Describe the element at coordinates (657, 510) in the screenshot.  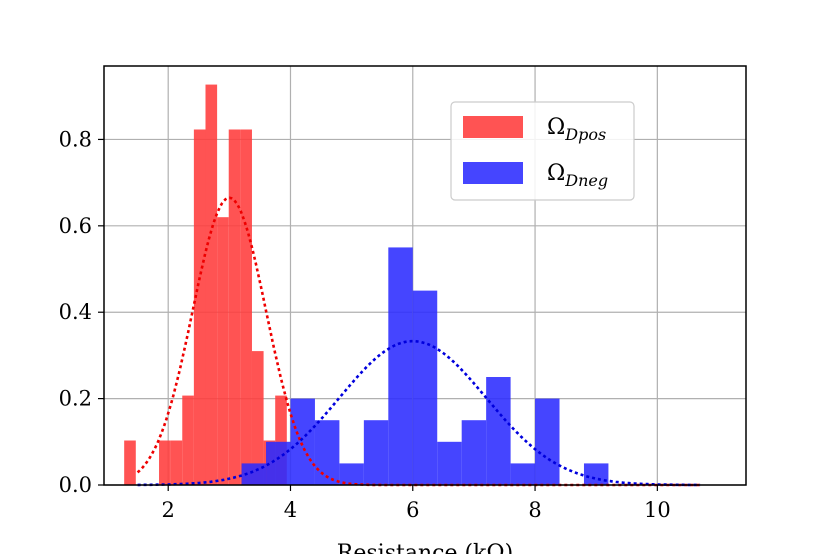
I see `x-tick-label: 10` at that location.